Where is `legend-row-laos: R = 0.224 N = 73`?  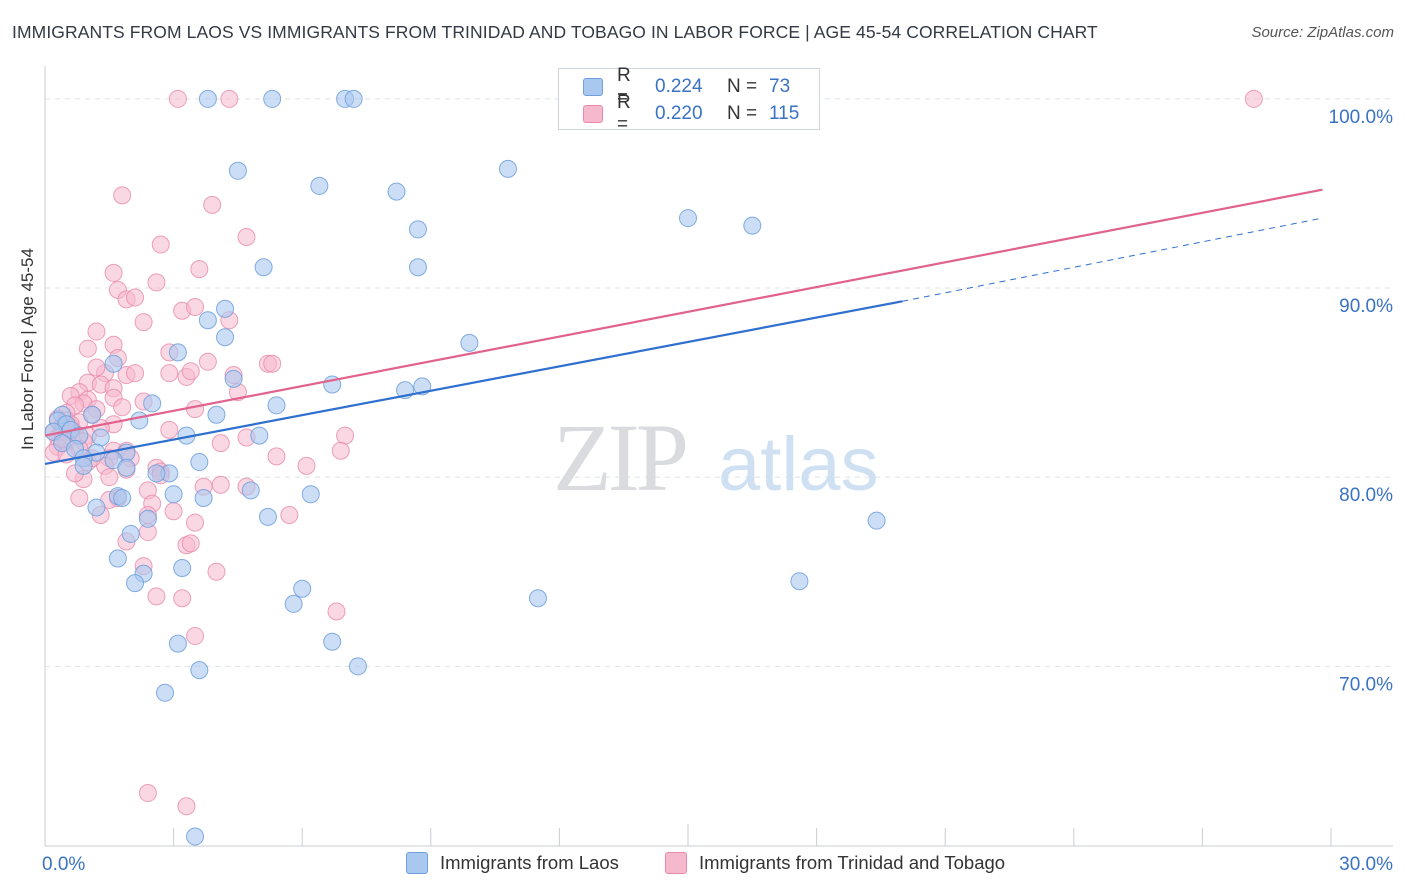 legend-row-laos: R = 0.224 N = 73 is located at coordinates (687, 86).